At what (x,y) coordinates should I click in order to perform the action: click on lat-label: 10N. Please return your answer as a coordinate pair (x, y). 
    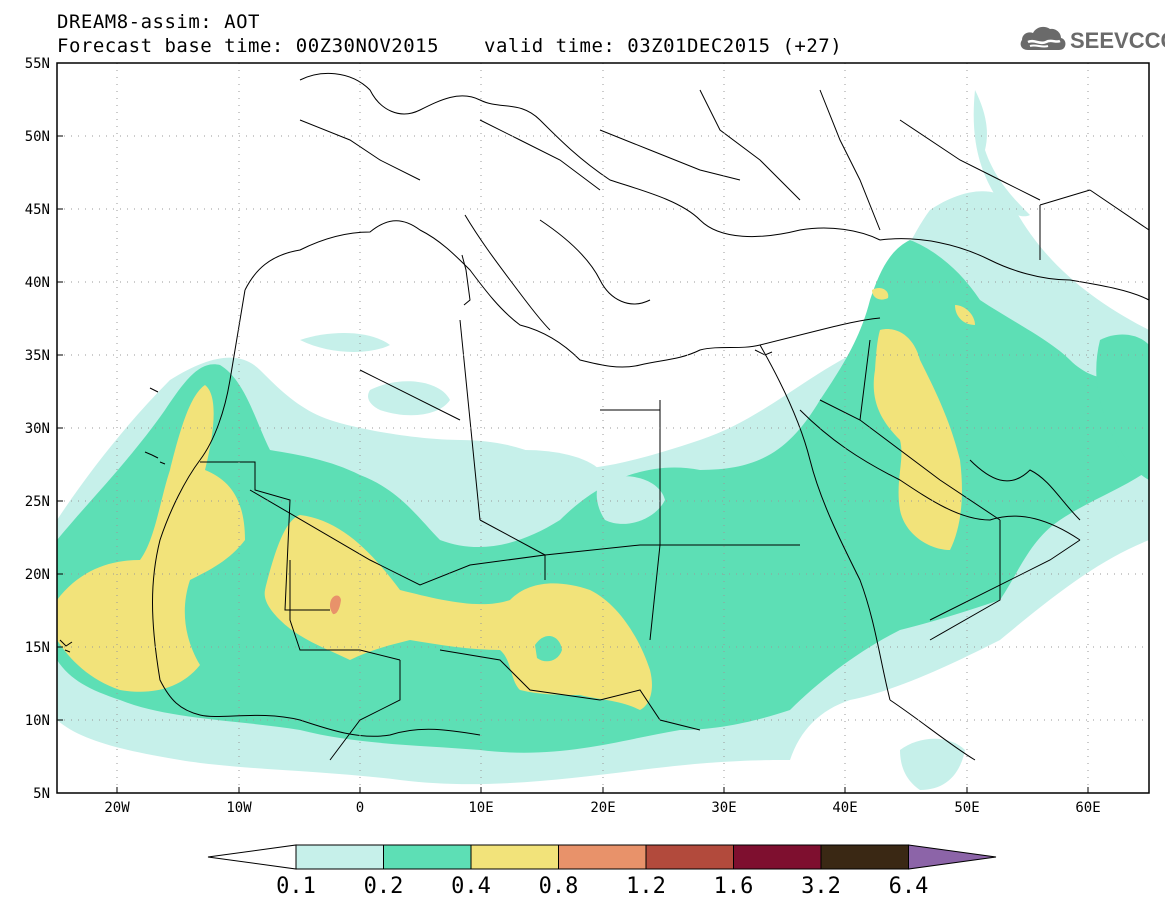
    Looking at the image, I should click on (37, 721).